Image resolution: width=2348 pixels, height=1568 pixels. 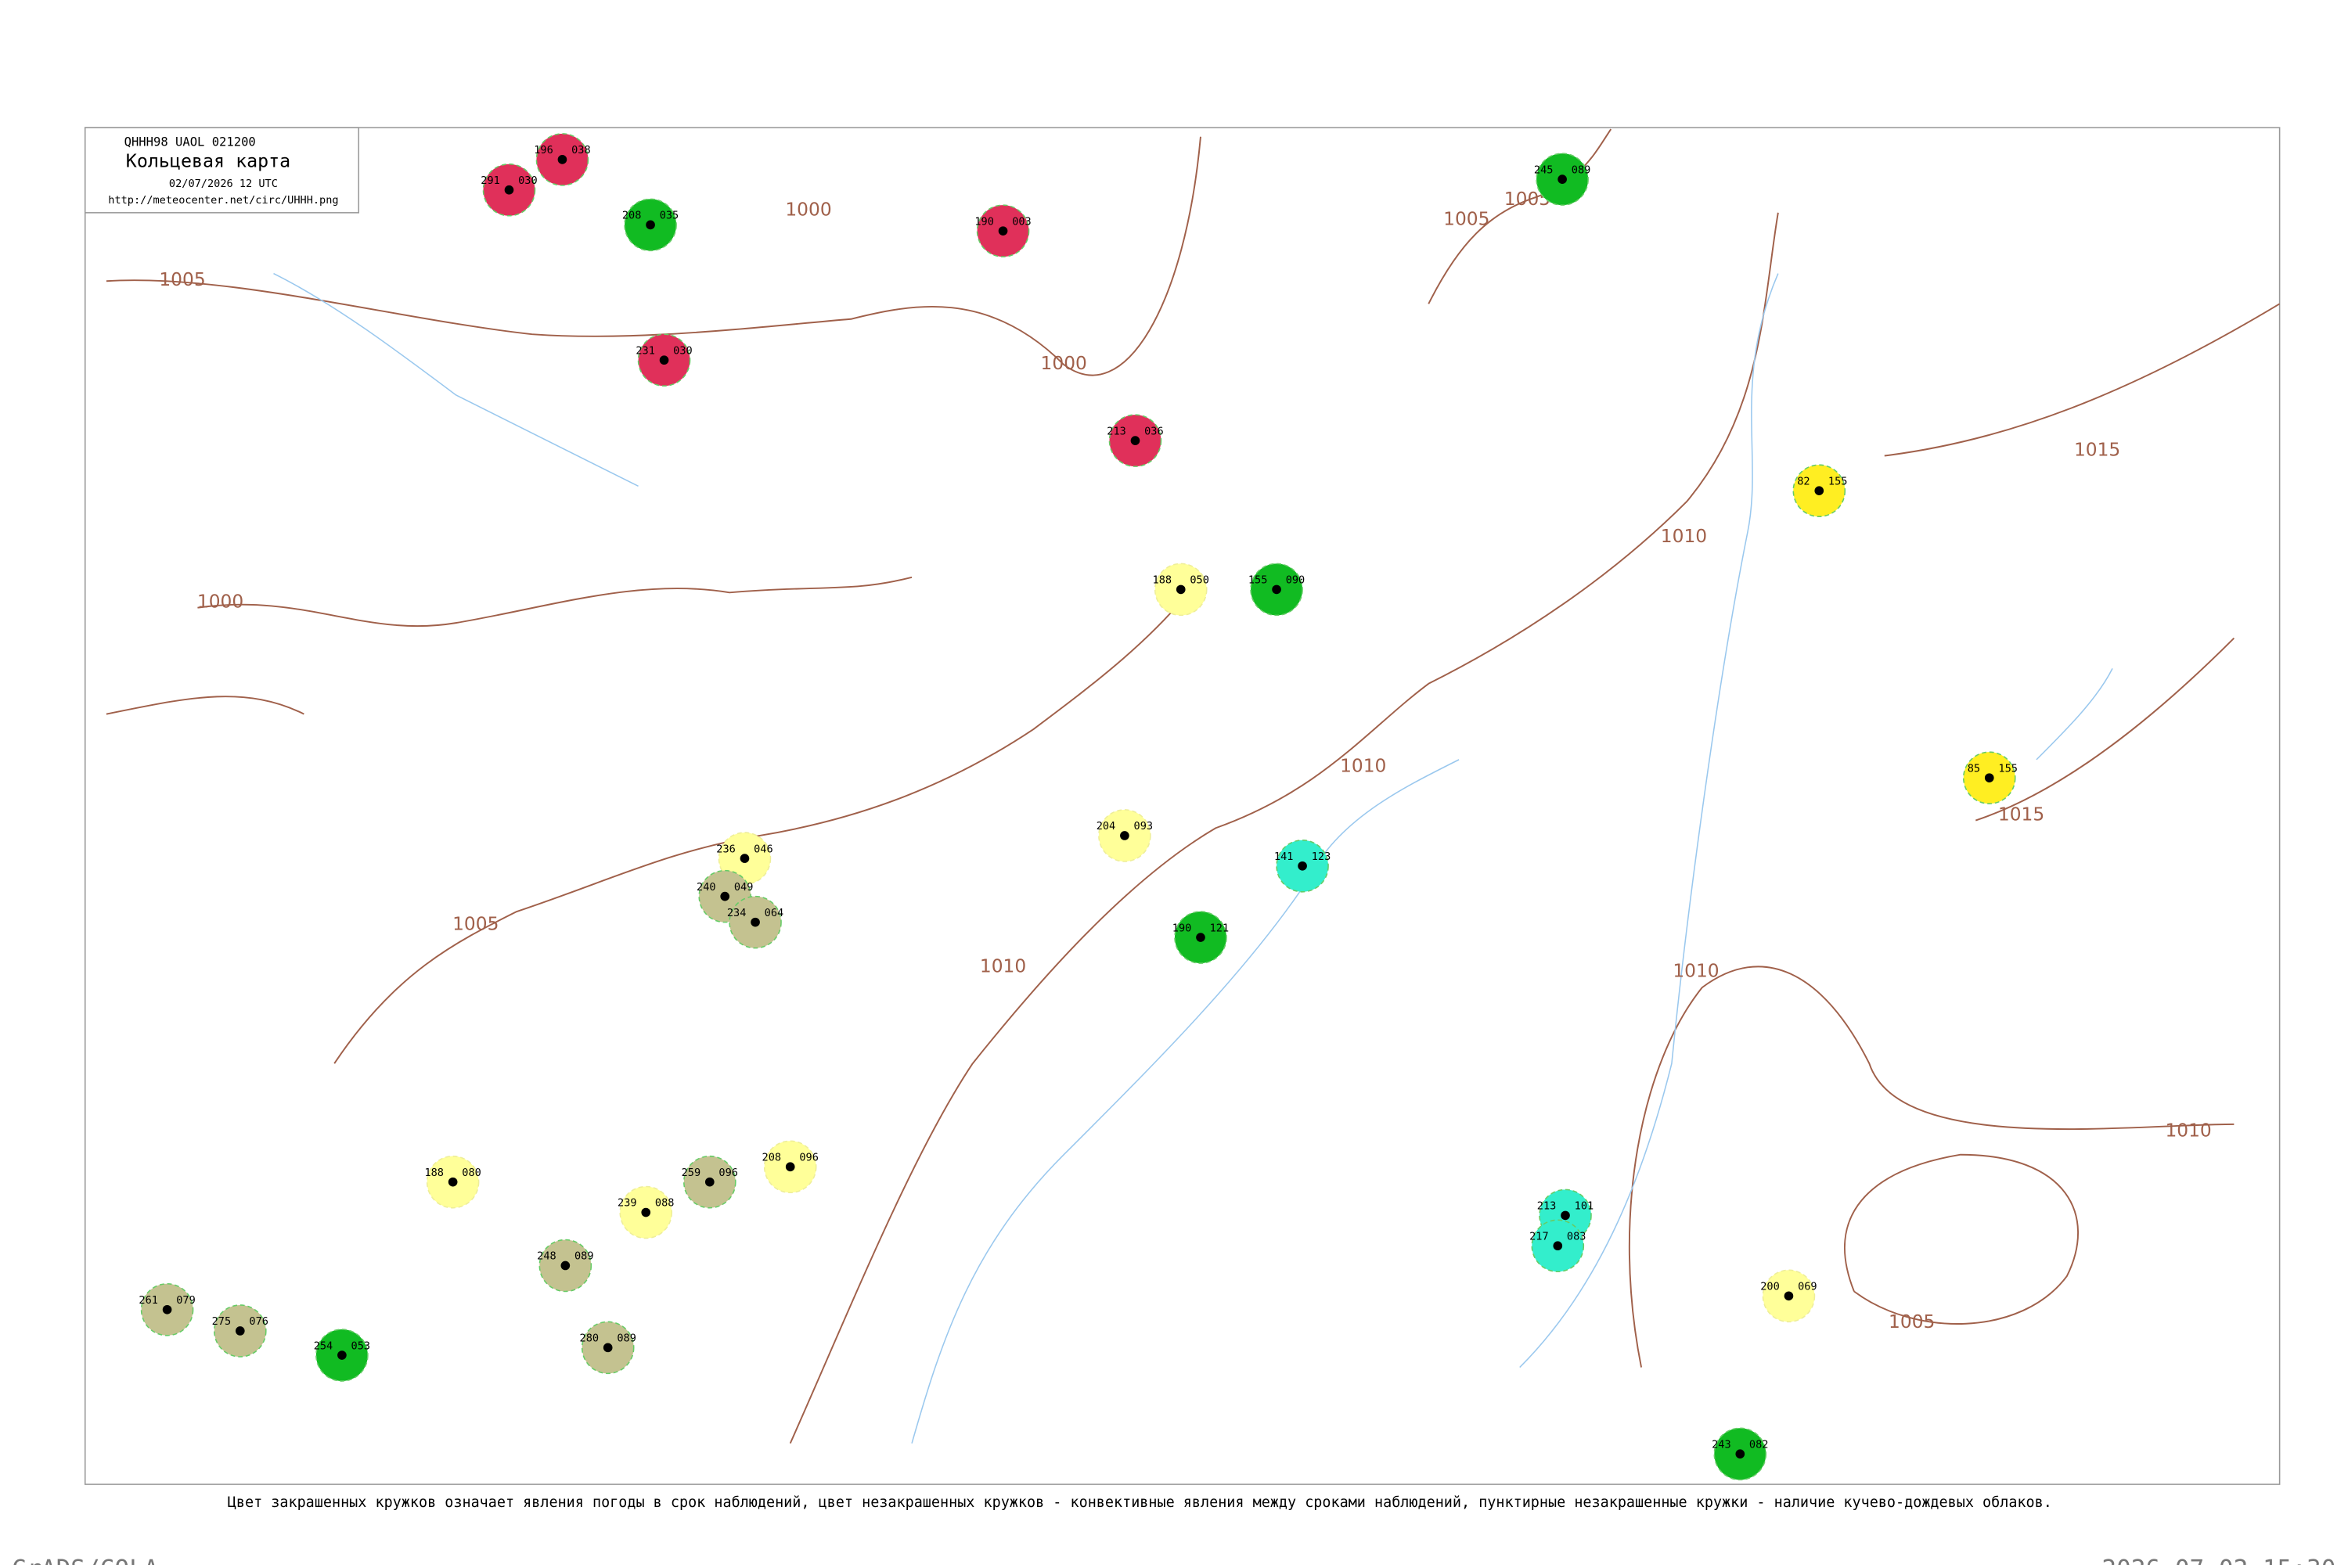 What do you see at coordinates (452, 1182) in the screenshot?
I see `station: 188 080` at bounding box center [452, 1182].